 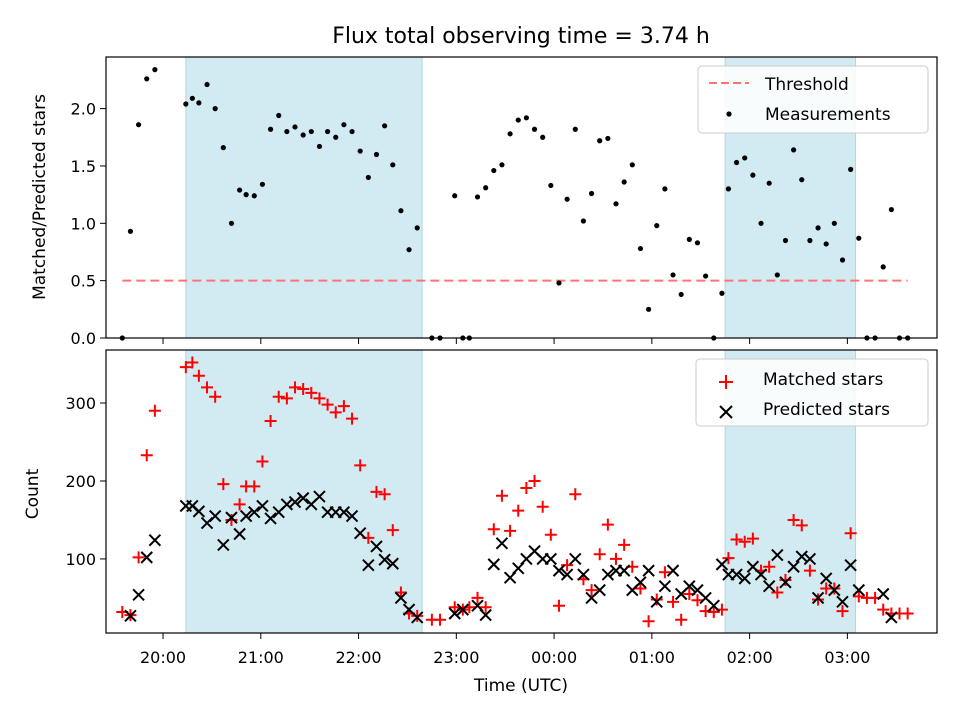 I want to click on x-tick-label: 01:00, so click(x=652, y=657).